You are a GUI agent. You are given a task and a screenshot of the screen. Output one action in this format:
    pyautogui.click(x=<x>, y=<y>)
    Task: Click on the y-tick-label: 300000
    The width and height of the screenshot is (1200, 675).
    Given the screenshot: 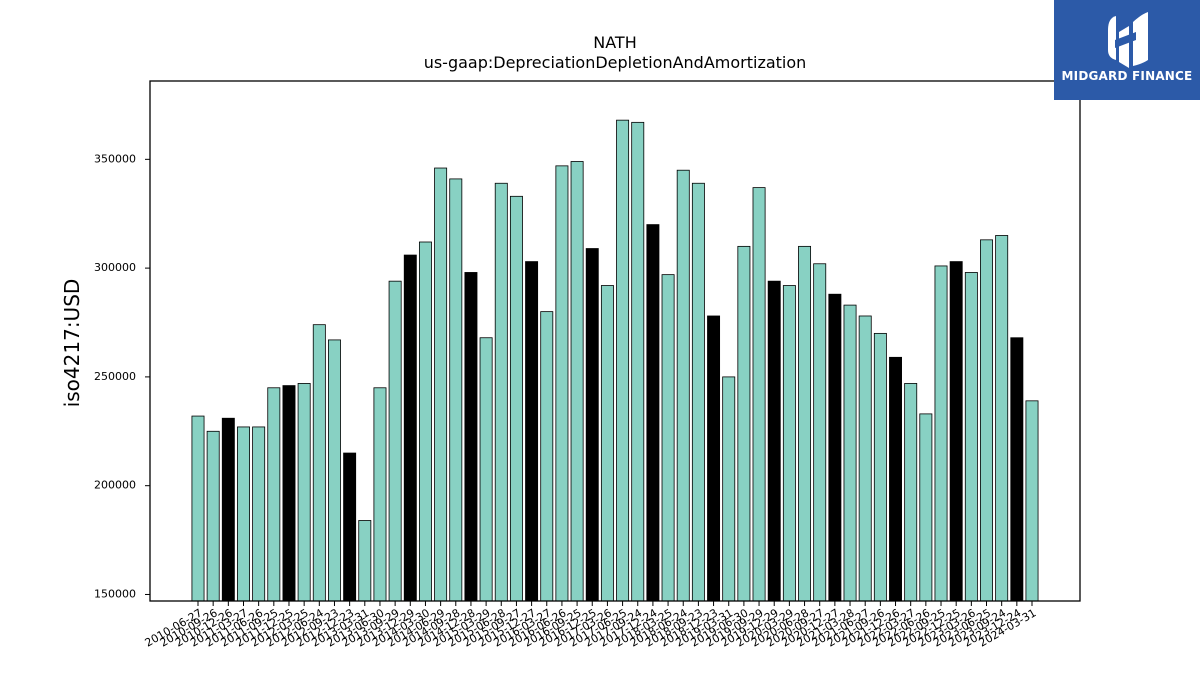 What is the action you would take?
    pyautogui.click(x=115, y=267)
    